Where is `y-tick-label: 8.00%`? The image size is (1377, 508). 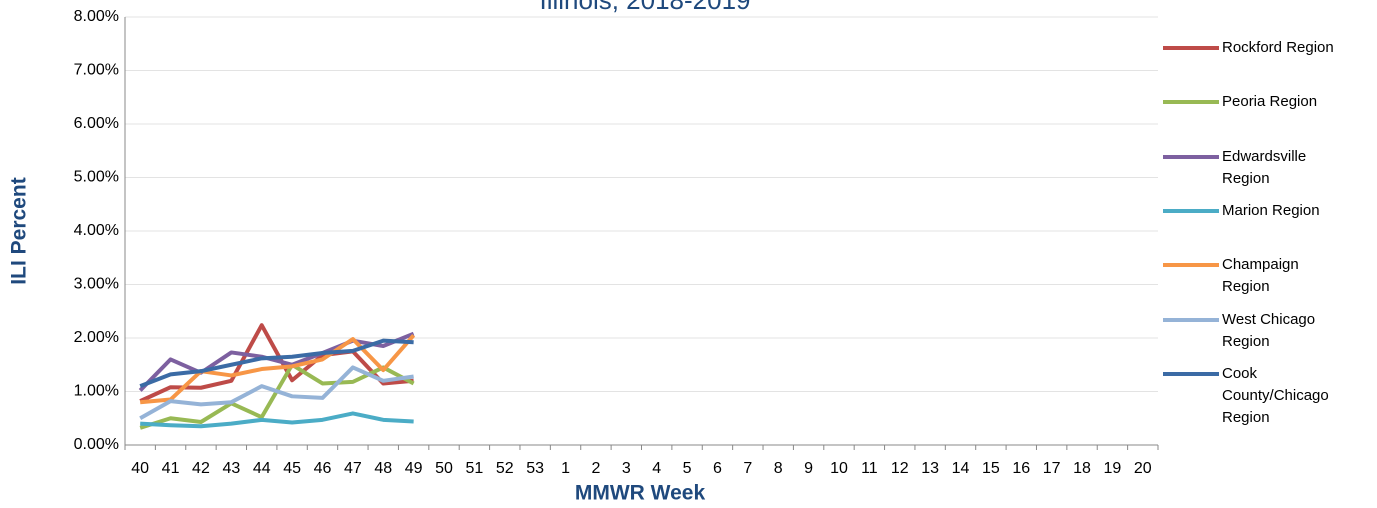 y-tick-label: 8.00% is located at coordinates (96, 16).